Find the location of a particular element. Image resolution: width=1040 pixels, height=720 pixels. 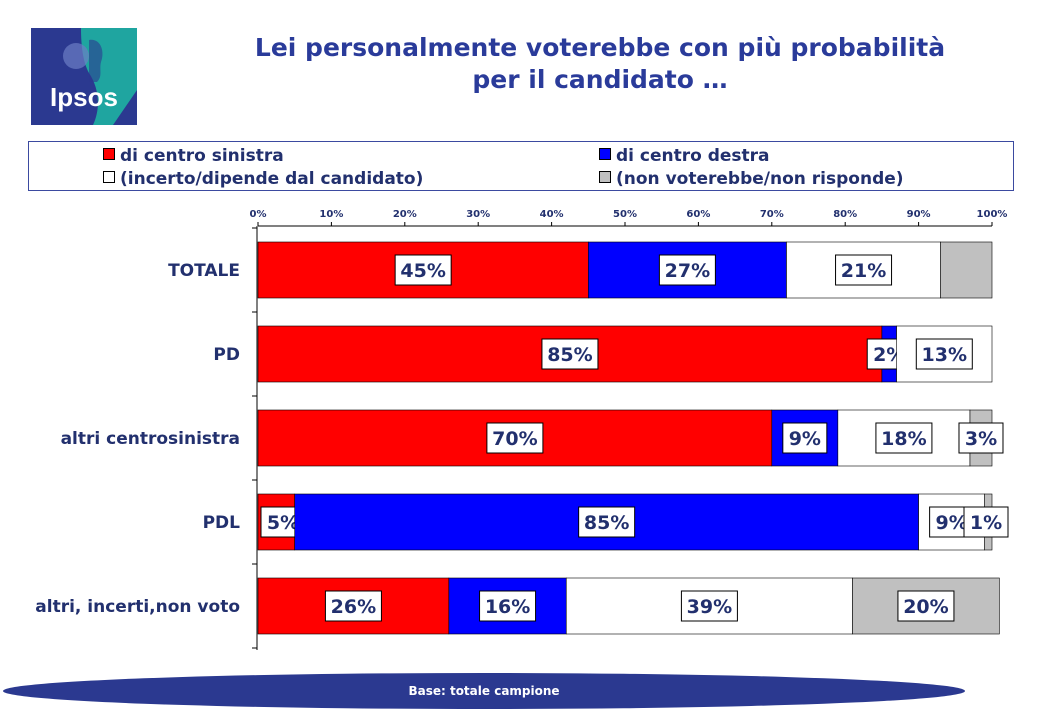

x-tick-label: 0% is located at coordinates (258, 214).